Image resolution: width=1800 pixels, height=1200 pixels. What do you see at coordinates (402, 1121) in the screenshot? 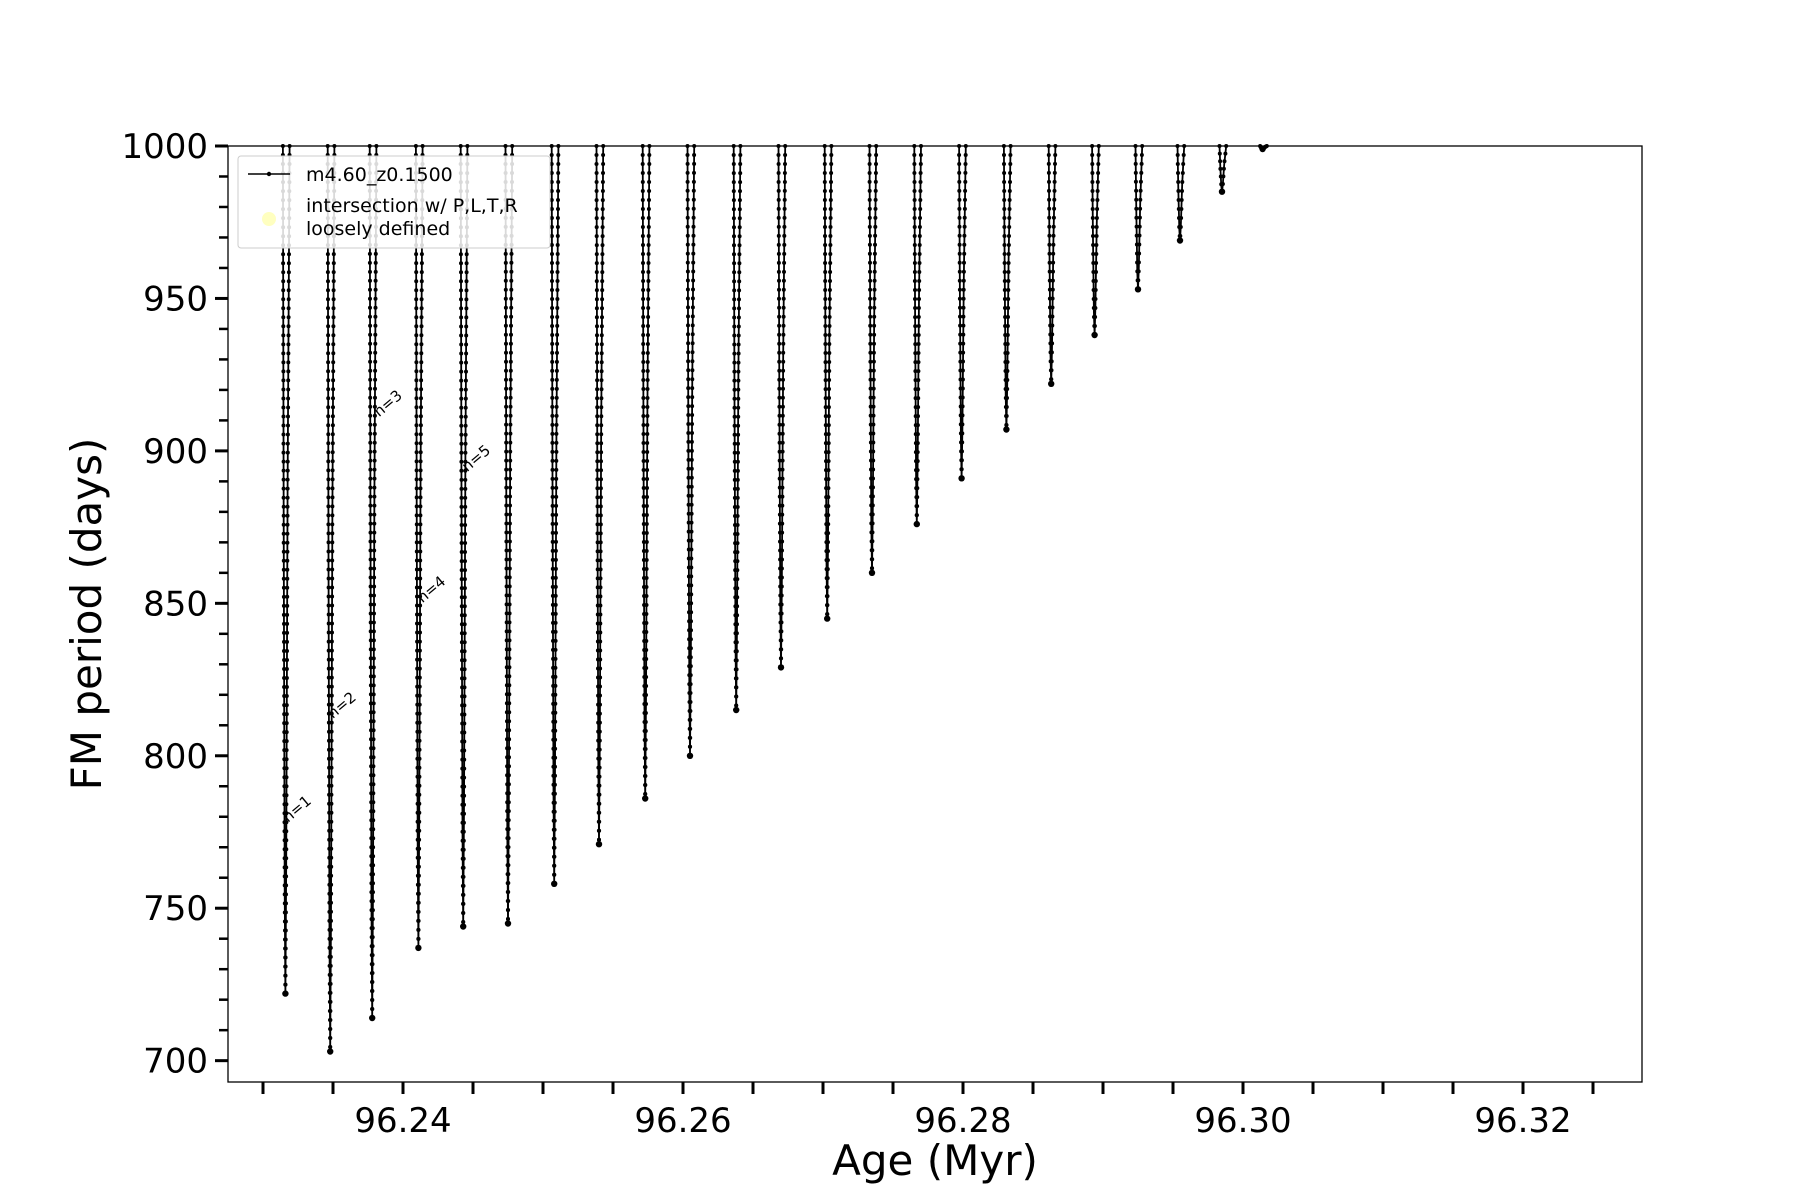
I see `x-tick-label: 96.24` at bounding box center [402, 1121].